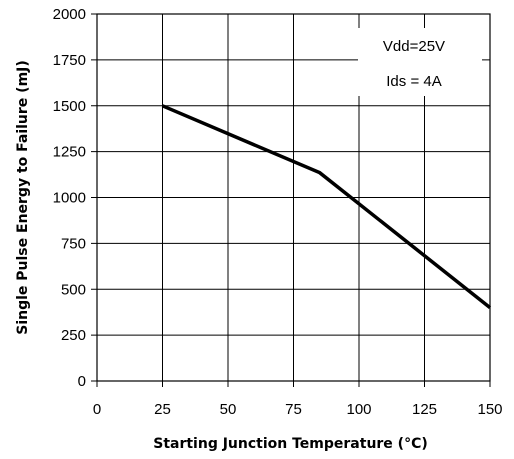 The image size is (514, 459). Describe the element at coordinates (413, 81) in the screenshot. I see `annotation-ids: Ids = 4A` at that location.